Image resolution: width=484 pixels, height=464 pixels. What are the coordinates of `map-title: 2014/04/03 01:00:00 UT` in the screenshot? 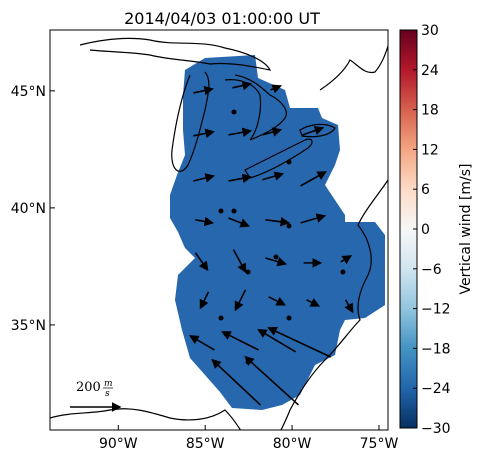 It's located at (222, 18).